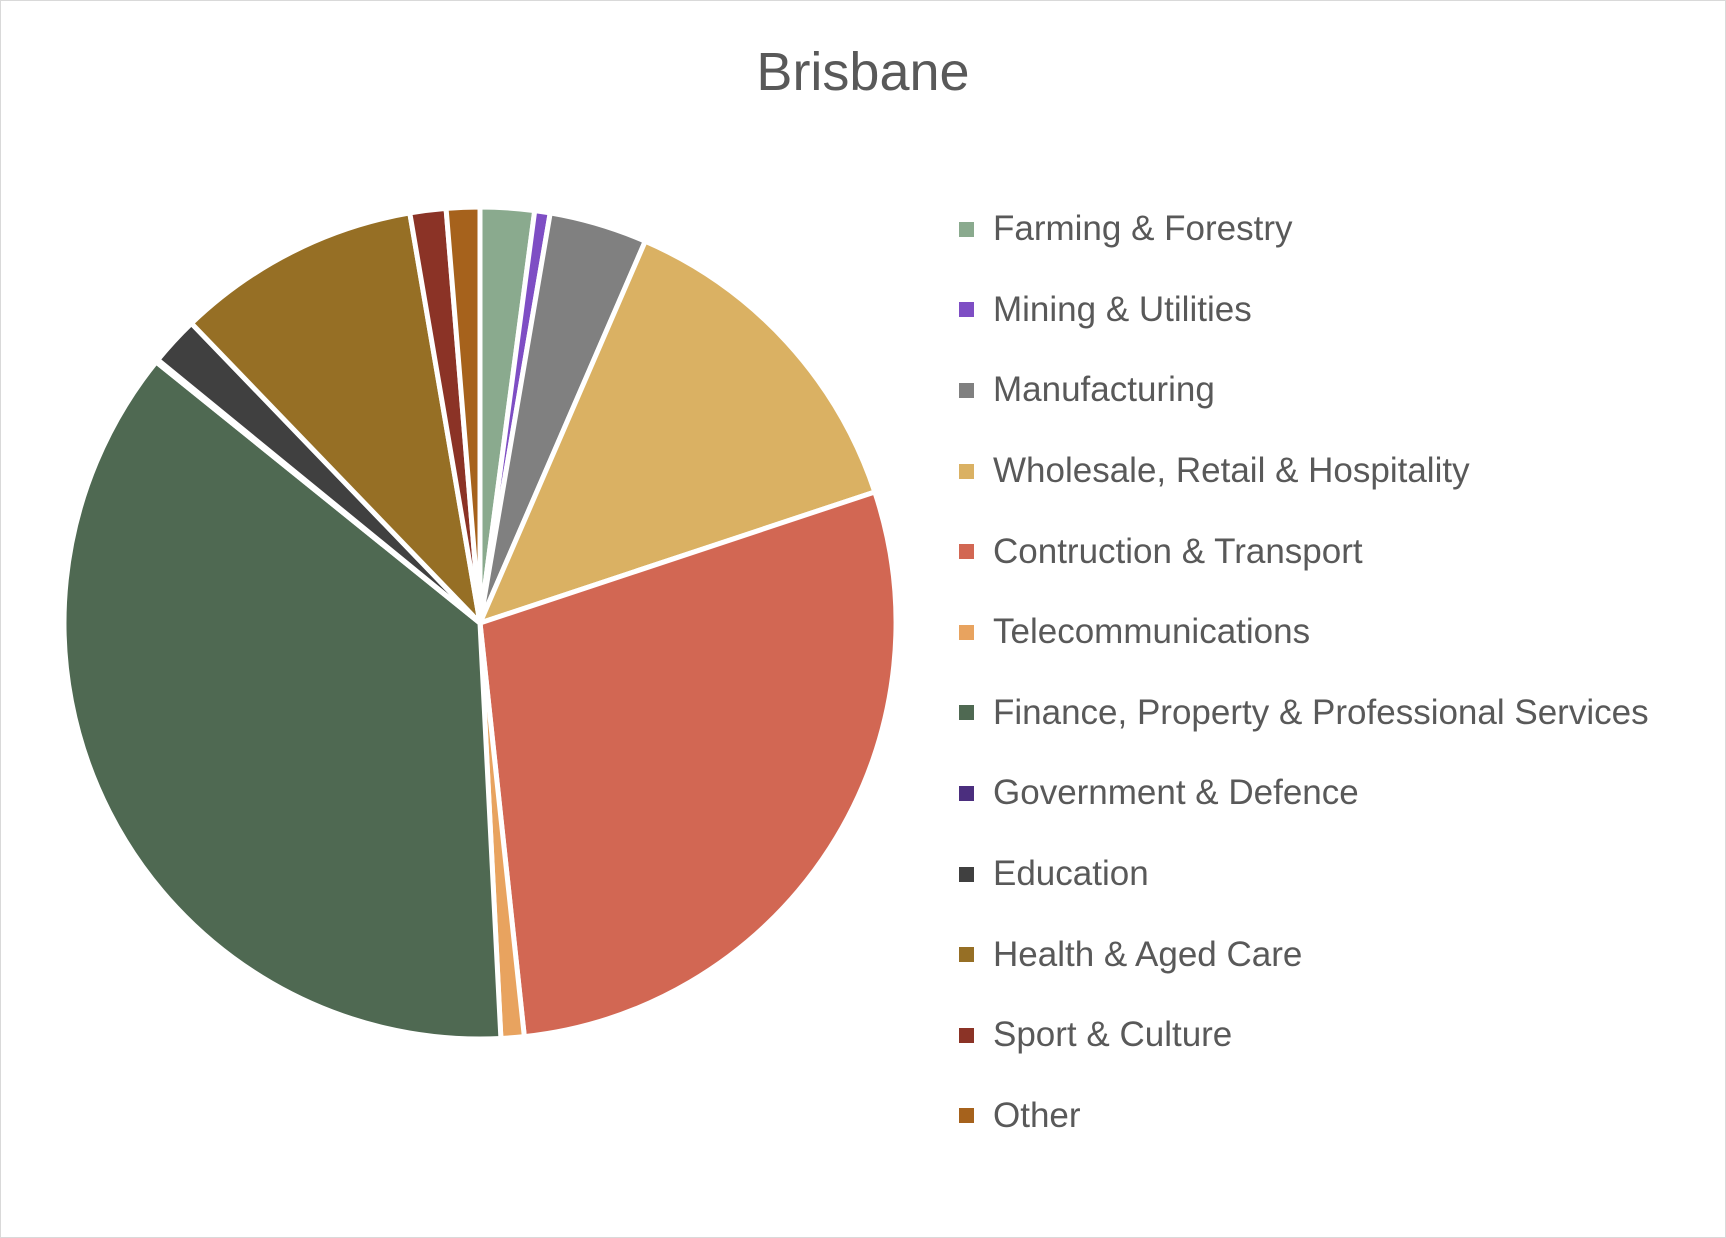 Image resolution: width=1726 pixels, height=1238 pixels. I want to click on pie-slice-contruction-transport, so click(688, 764).